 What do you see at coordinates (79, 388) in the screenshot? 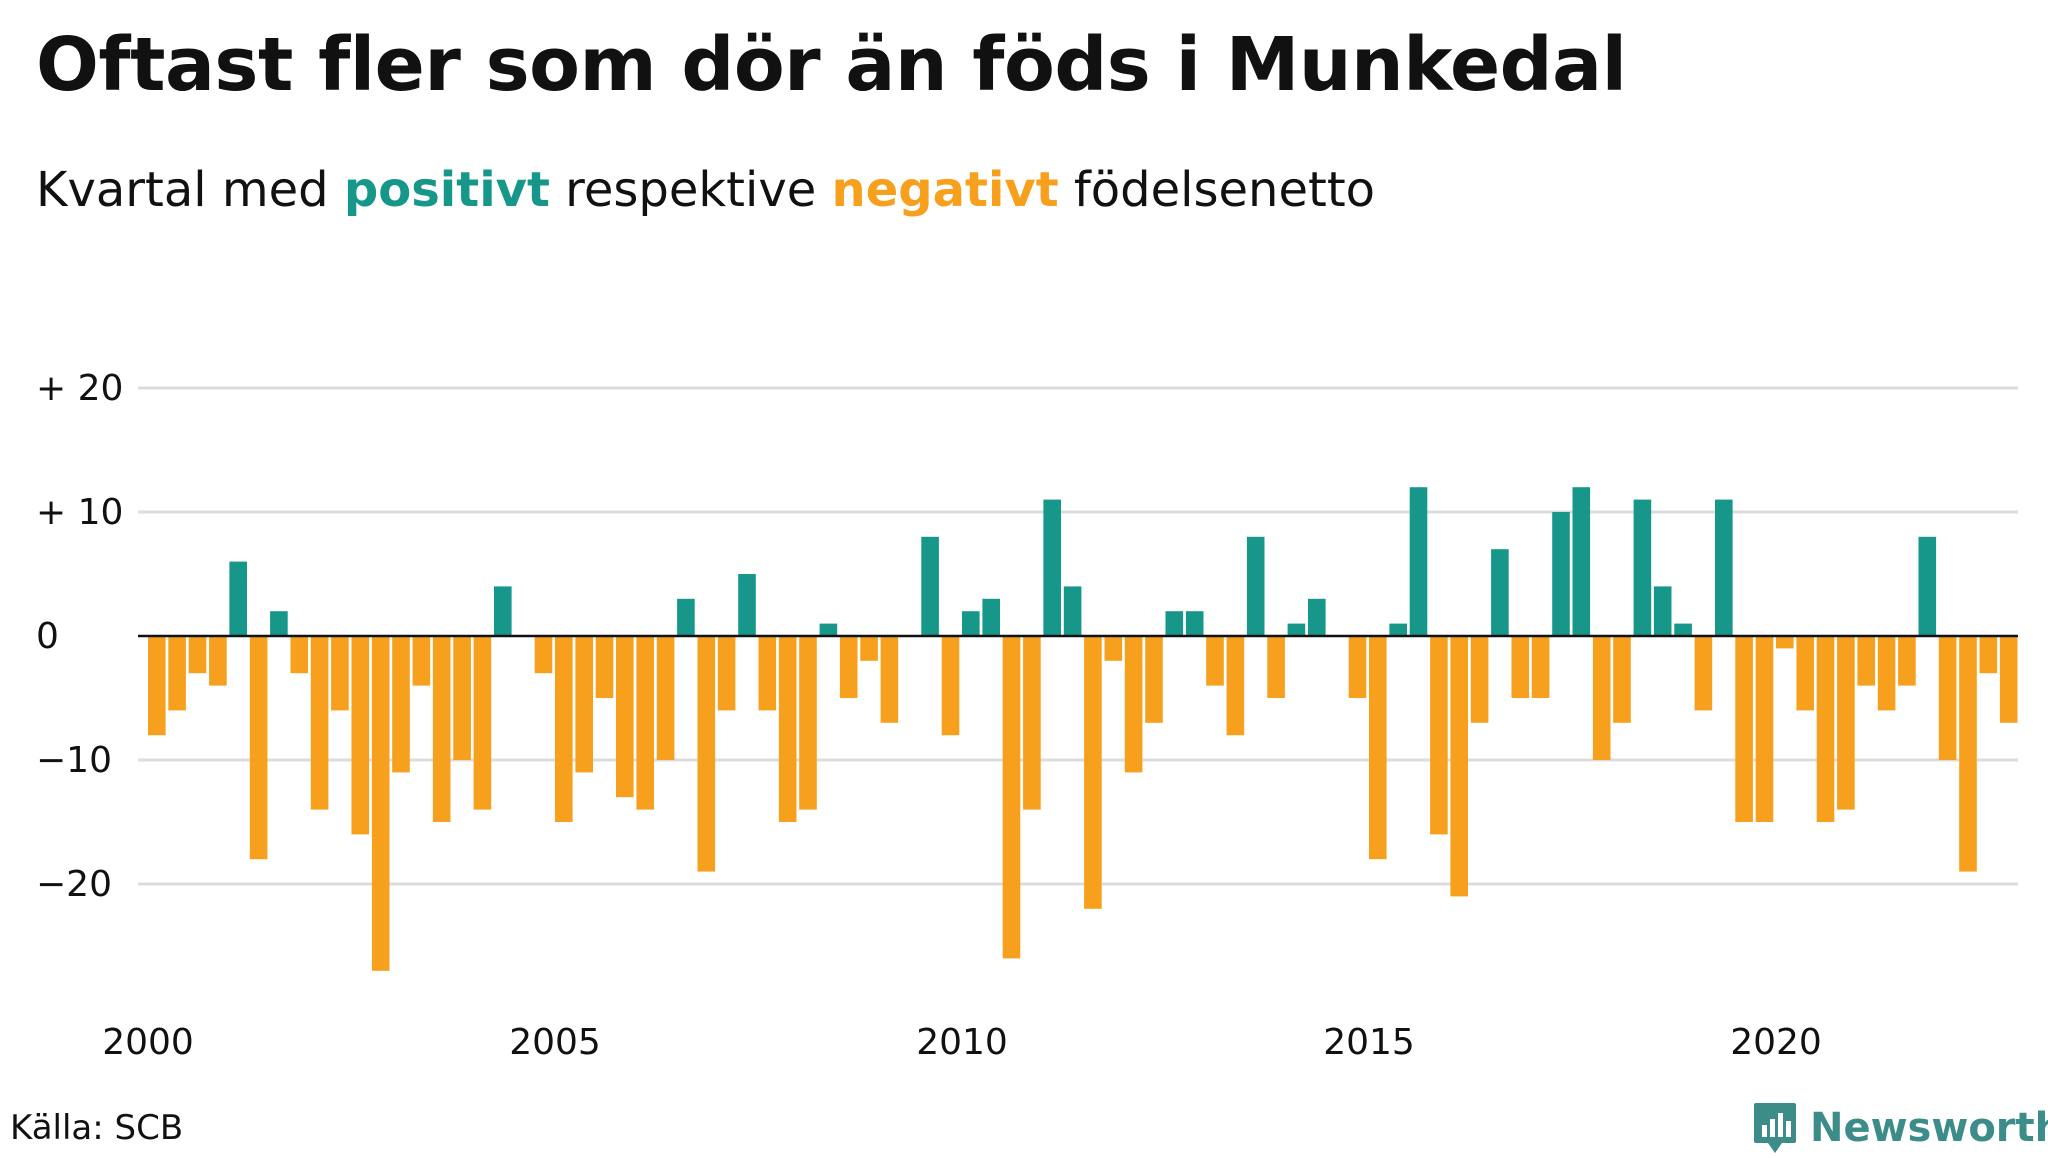
I see `y-tick-label: + 20` at bounding box center [79, 388].